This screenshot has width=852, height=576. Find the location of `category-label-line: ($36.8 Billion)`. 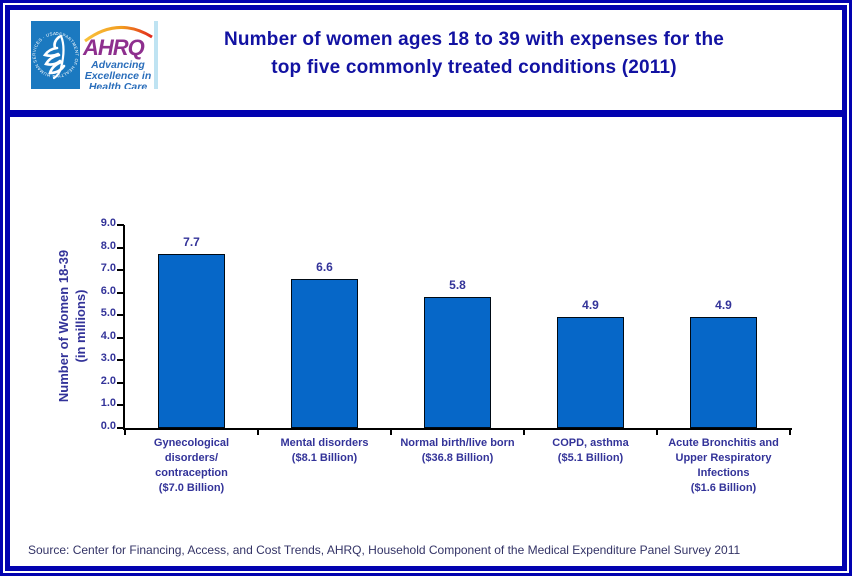

category-label-line: ($36.8 Billion) is located at coordinates (457, 458).